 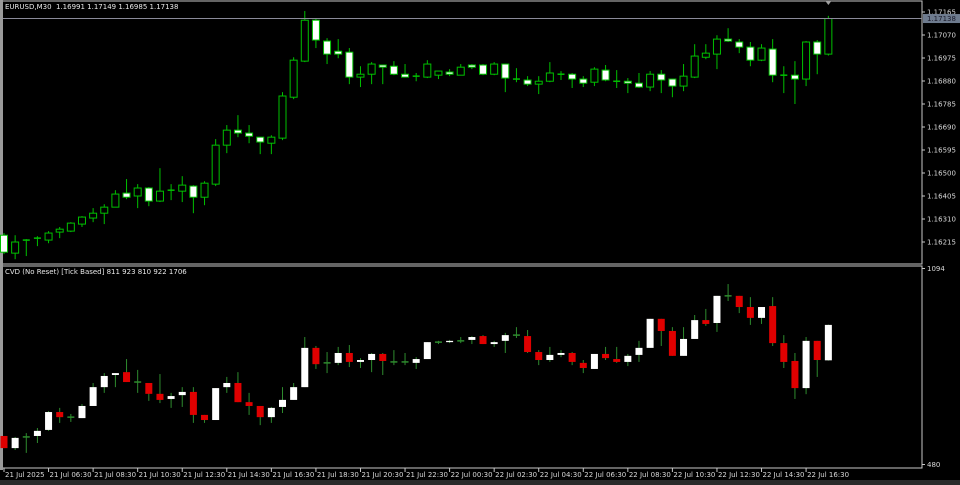 What do you see at coordinates (115, 475) in the screenshot?
I see `time-label: 21 Jul 08:30` at bounding box center [115, 475].